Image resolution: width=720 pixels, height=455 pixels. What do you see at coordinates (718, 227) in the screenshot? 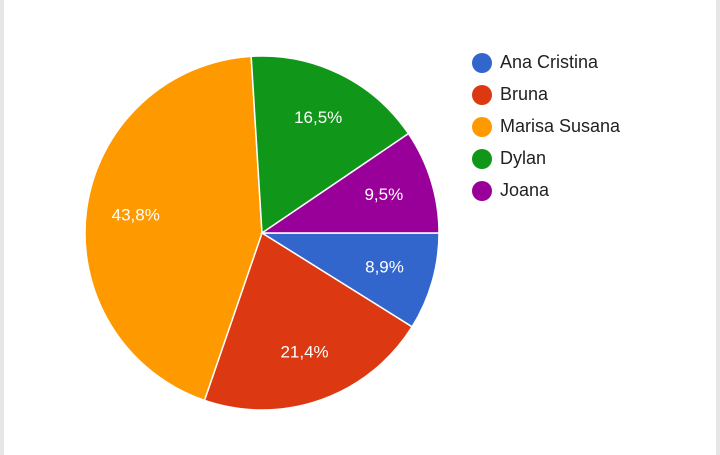
I see `right-edge` at bounding box center [718, 227].